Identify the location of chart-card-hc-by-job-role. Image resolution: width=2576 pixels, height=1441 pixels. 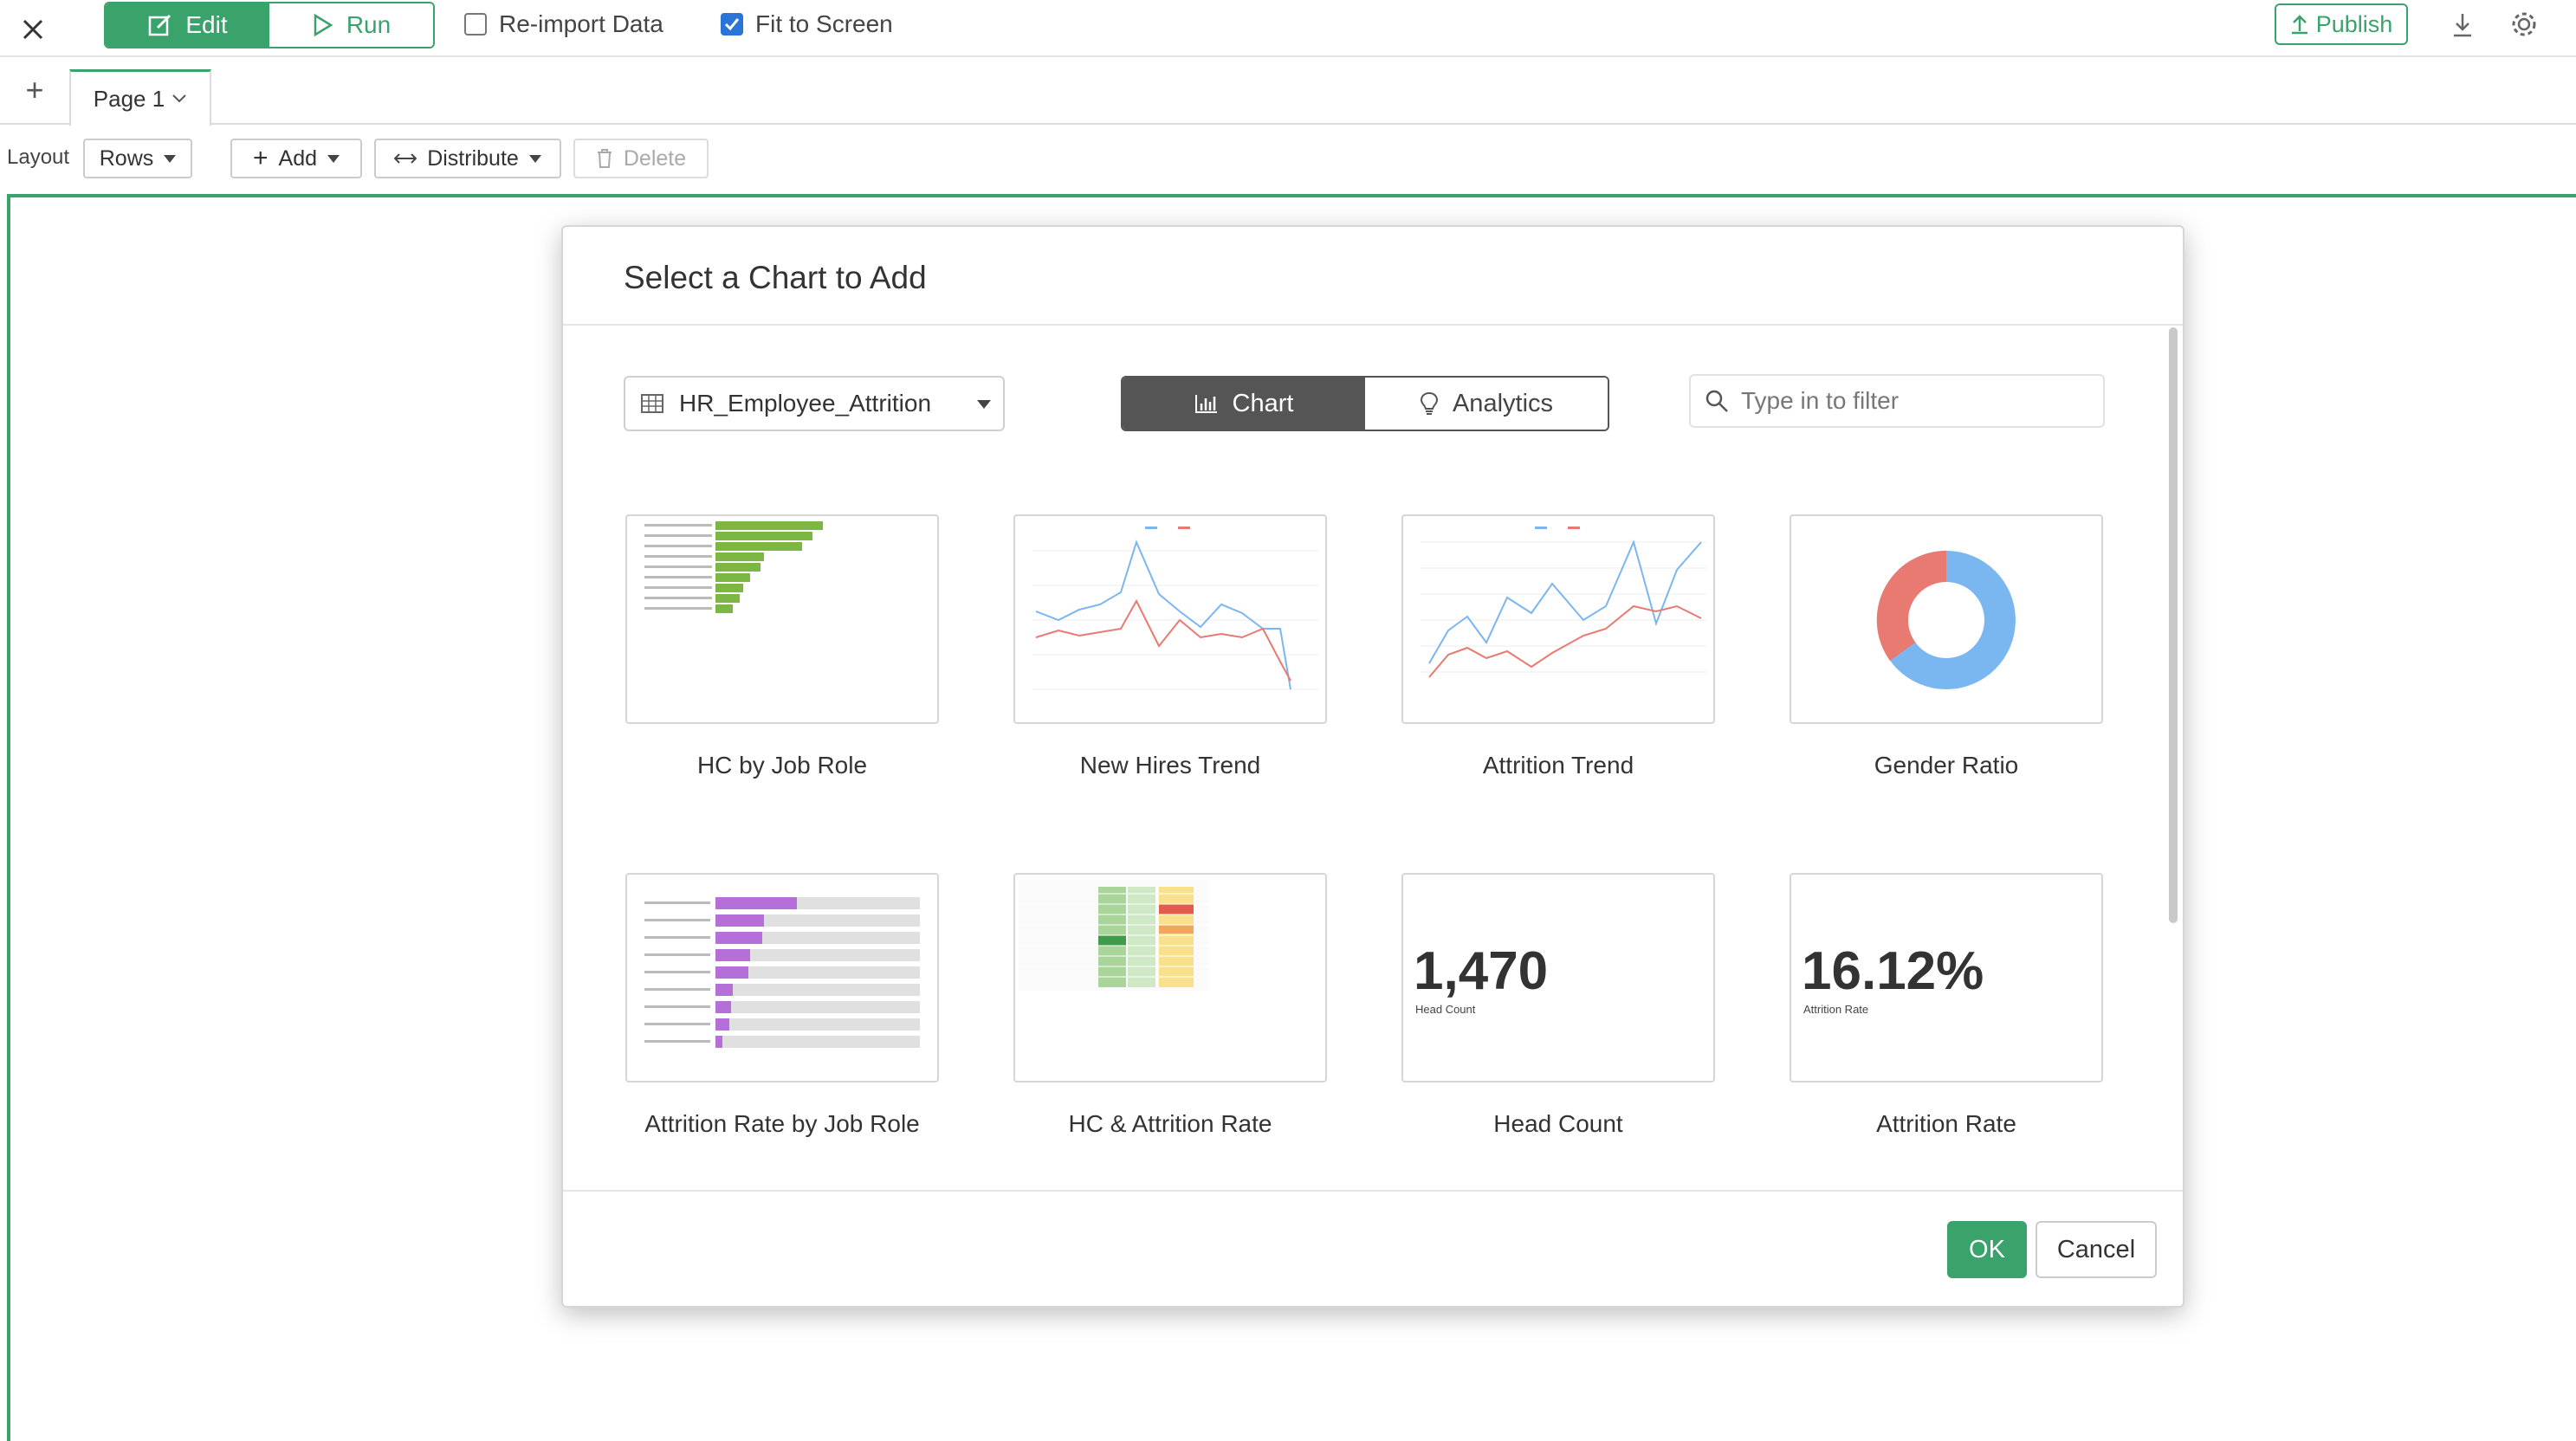
(782, 619).